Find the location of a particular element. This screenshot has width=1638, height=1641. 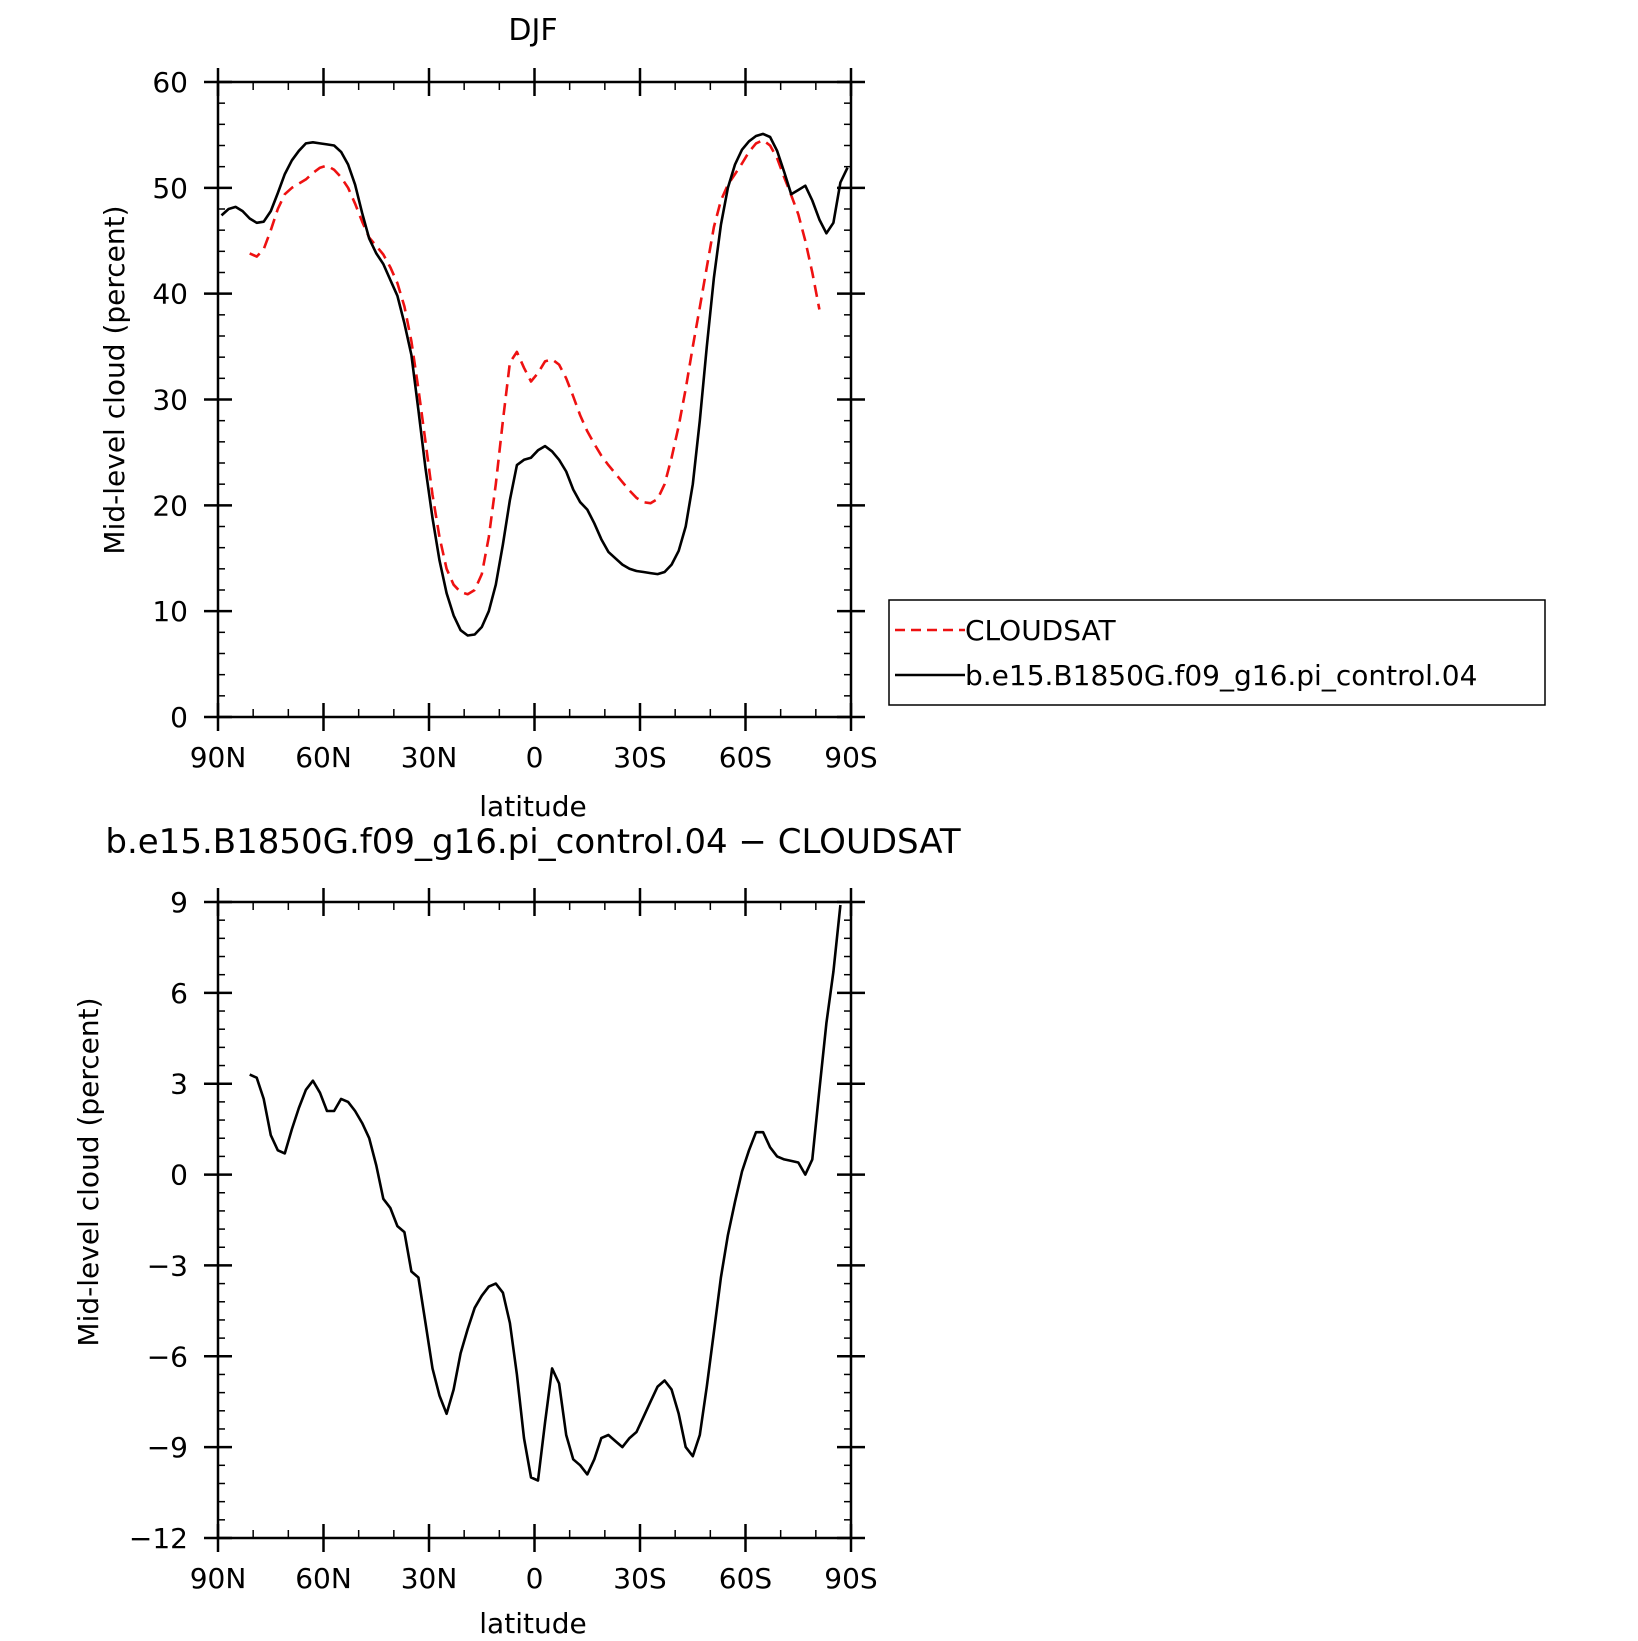

y-tick-label: 60 is located at coordinates (170, 82).